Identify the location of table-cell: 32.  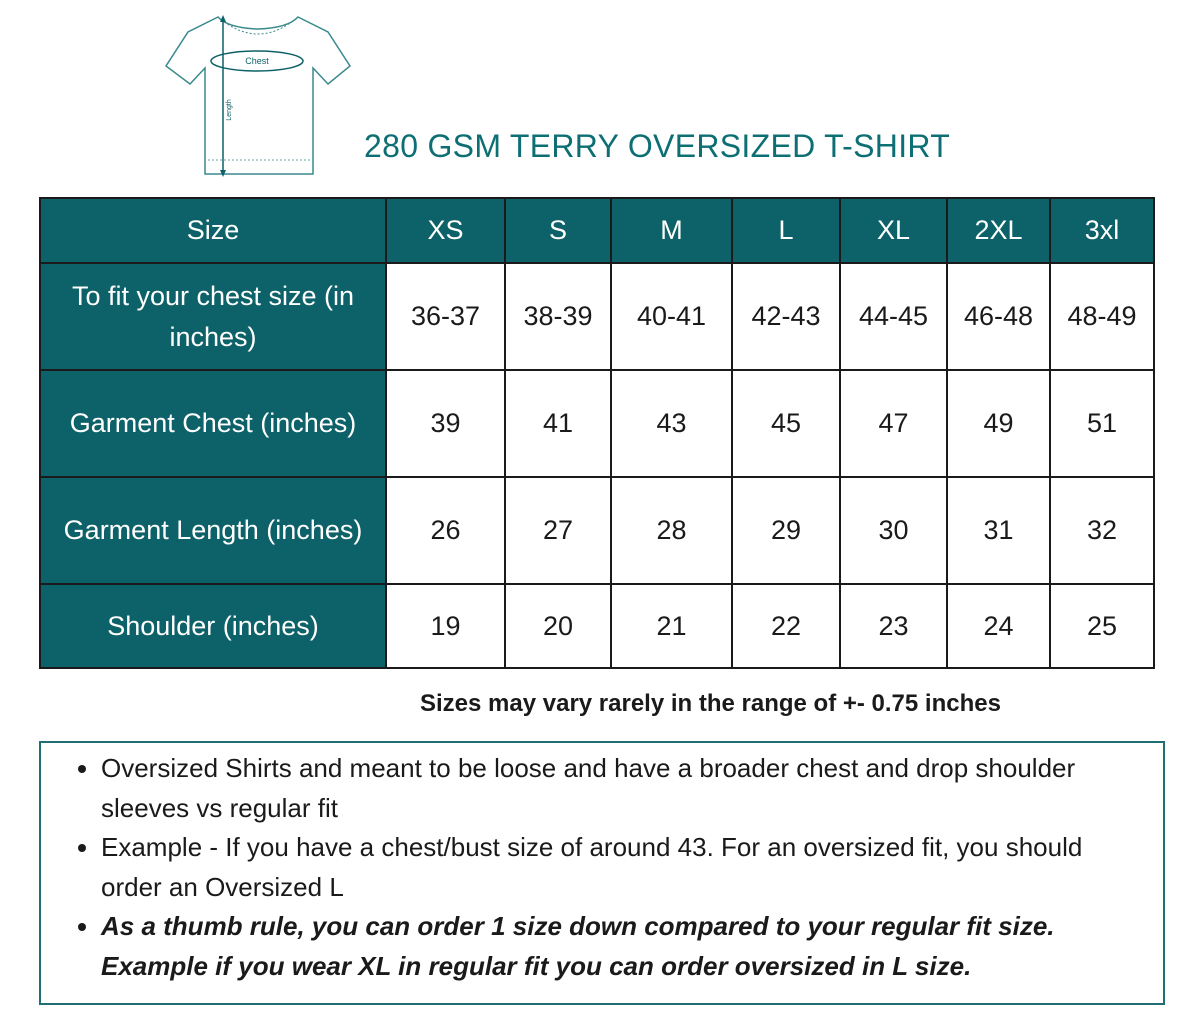
(1102, 530).